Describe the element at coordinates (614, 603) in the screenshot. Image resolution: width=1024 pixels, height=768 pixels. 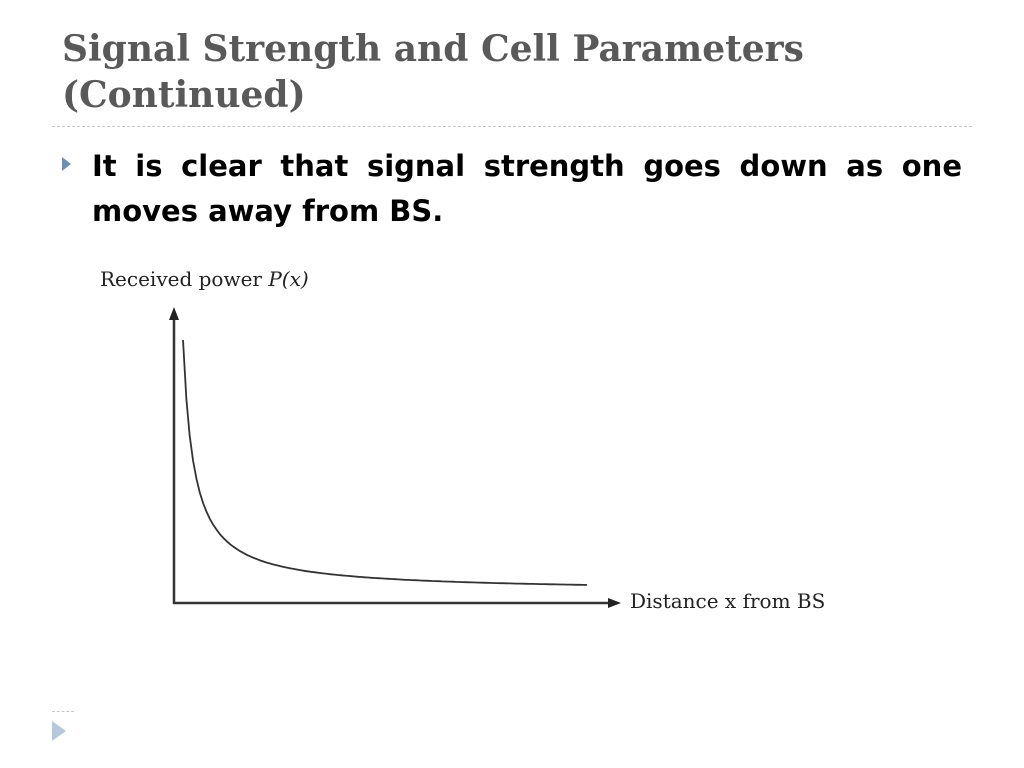
I see `x-axis-arrowhead` at that location.